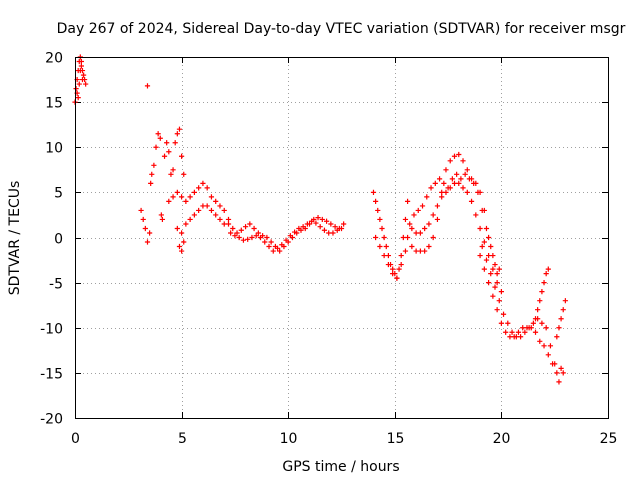 The image size is (640, 480). What do you see at coordinates (51, 330) in the screenshot?
I see `y-tick-label: -10` at bounding box center [51, 330].